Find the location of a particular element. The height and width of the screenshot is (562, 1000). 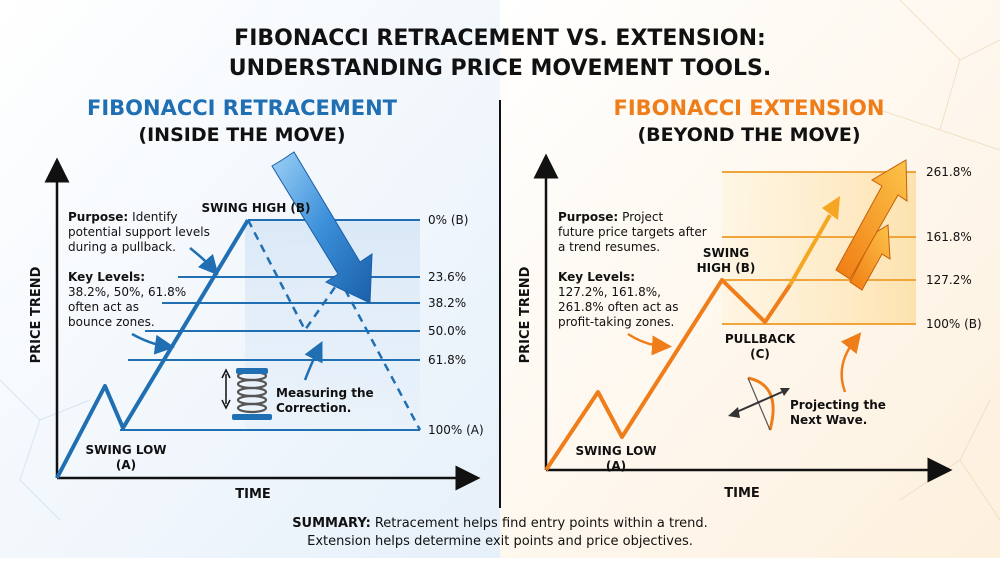

level-label-61-8: 61.8% is located at coordinates (447, 360).